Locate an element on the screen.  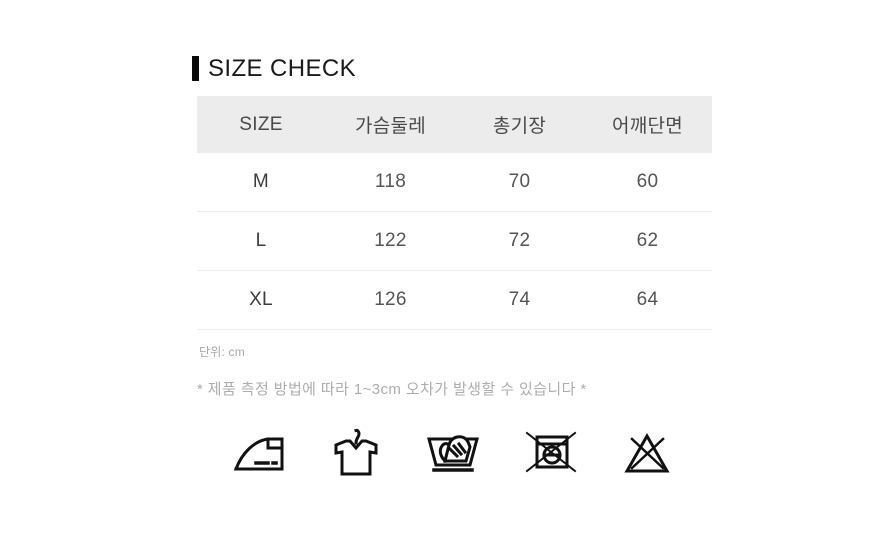
do-not-bleach-icon is located at coordinates (647, 454).